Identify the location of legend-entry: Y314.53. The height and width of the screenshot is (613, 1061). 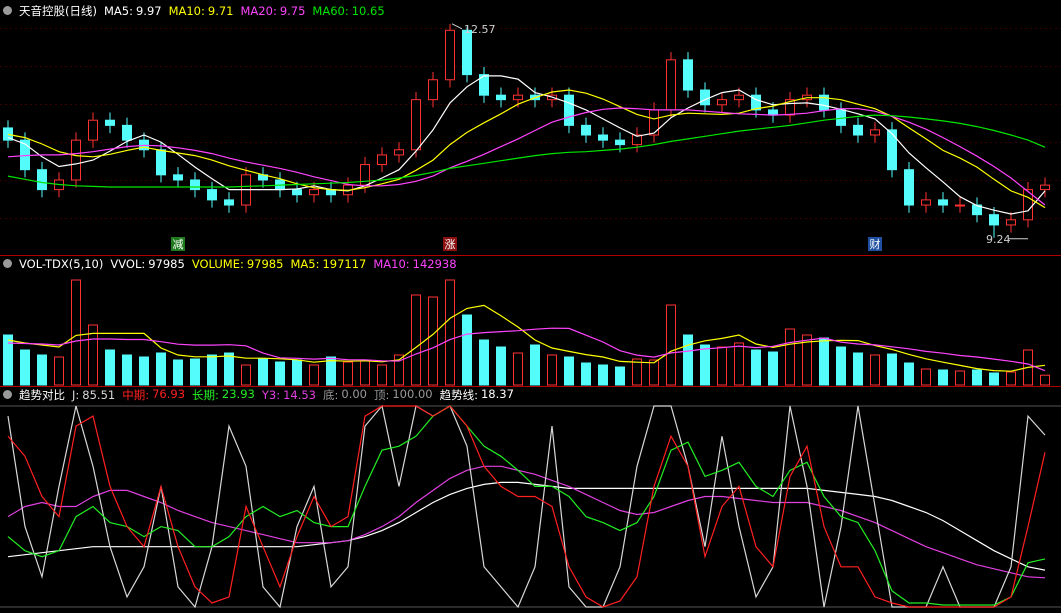
(289, 395).